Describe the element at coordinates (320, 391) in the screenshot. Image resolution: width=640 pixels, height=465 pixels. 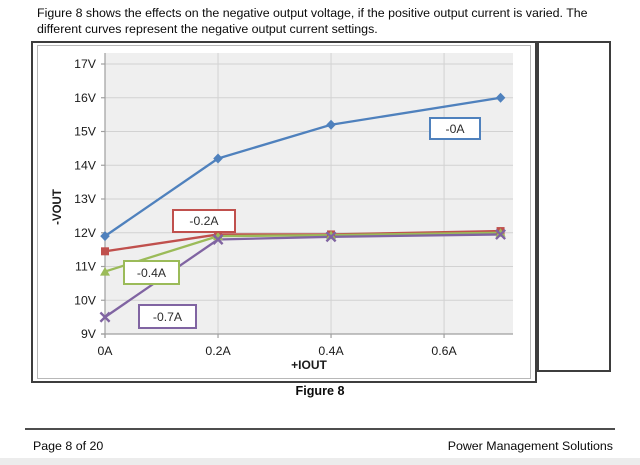
I see `figure-caption: Figure 8` at that location.